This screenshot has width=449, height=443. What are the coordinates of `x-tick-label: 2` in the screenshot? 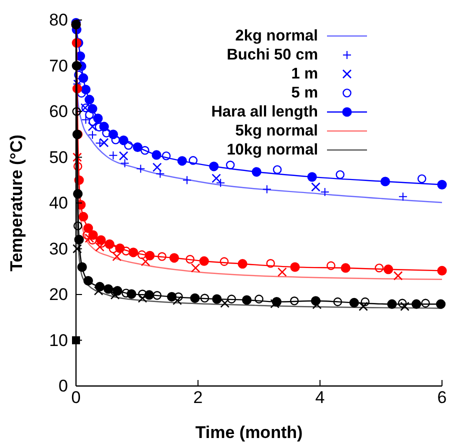 It's located at (198, 397).